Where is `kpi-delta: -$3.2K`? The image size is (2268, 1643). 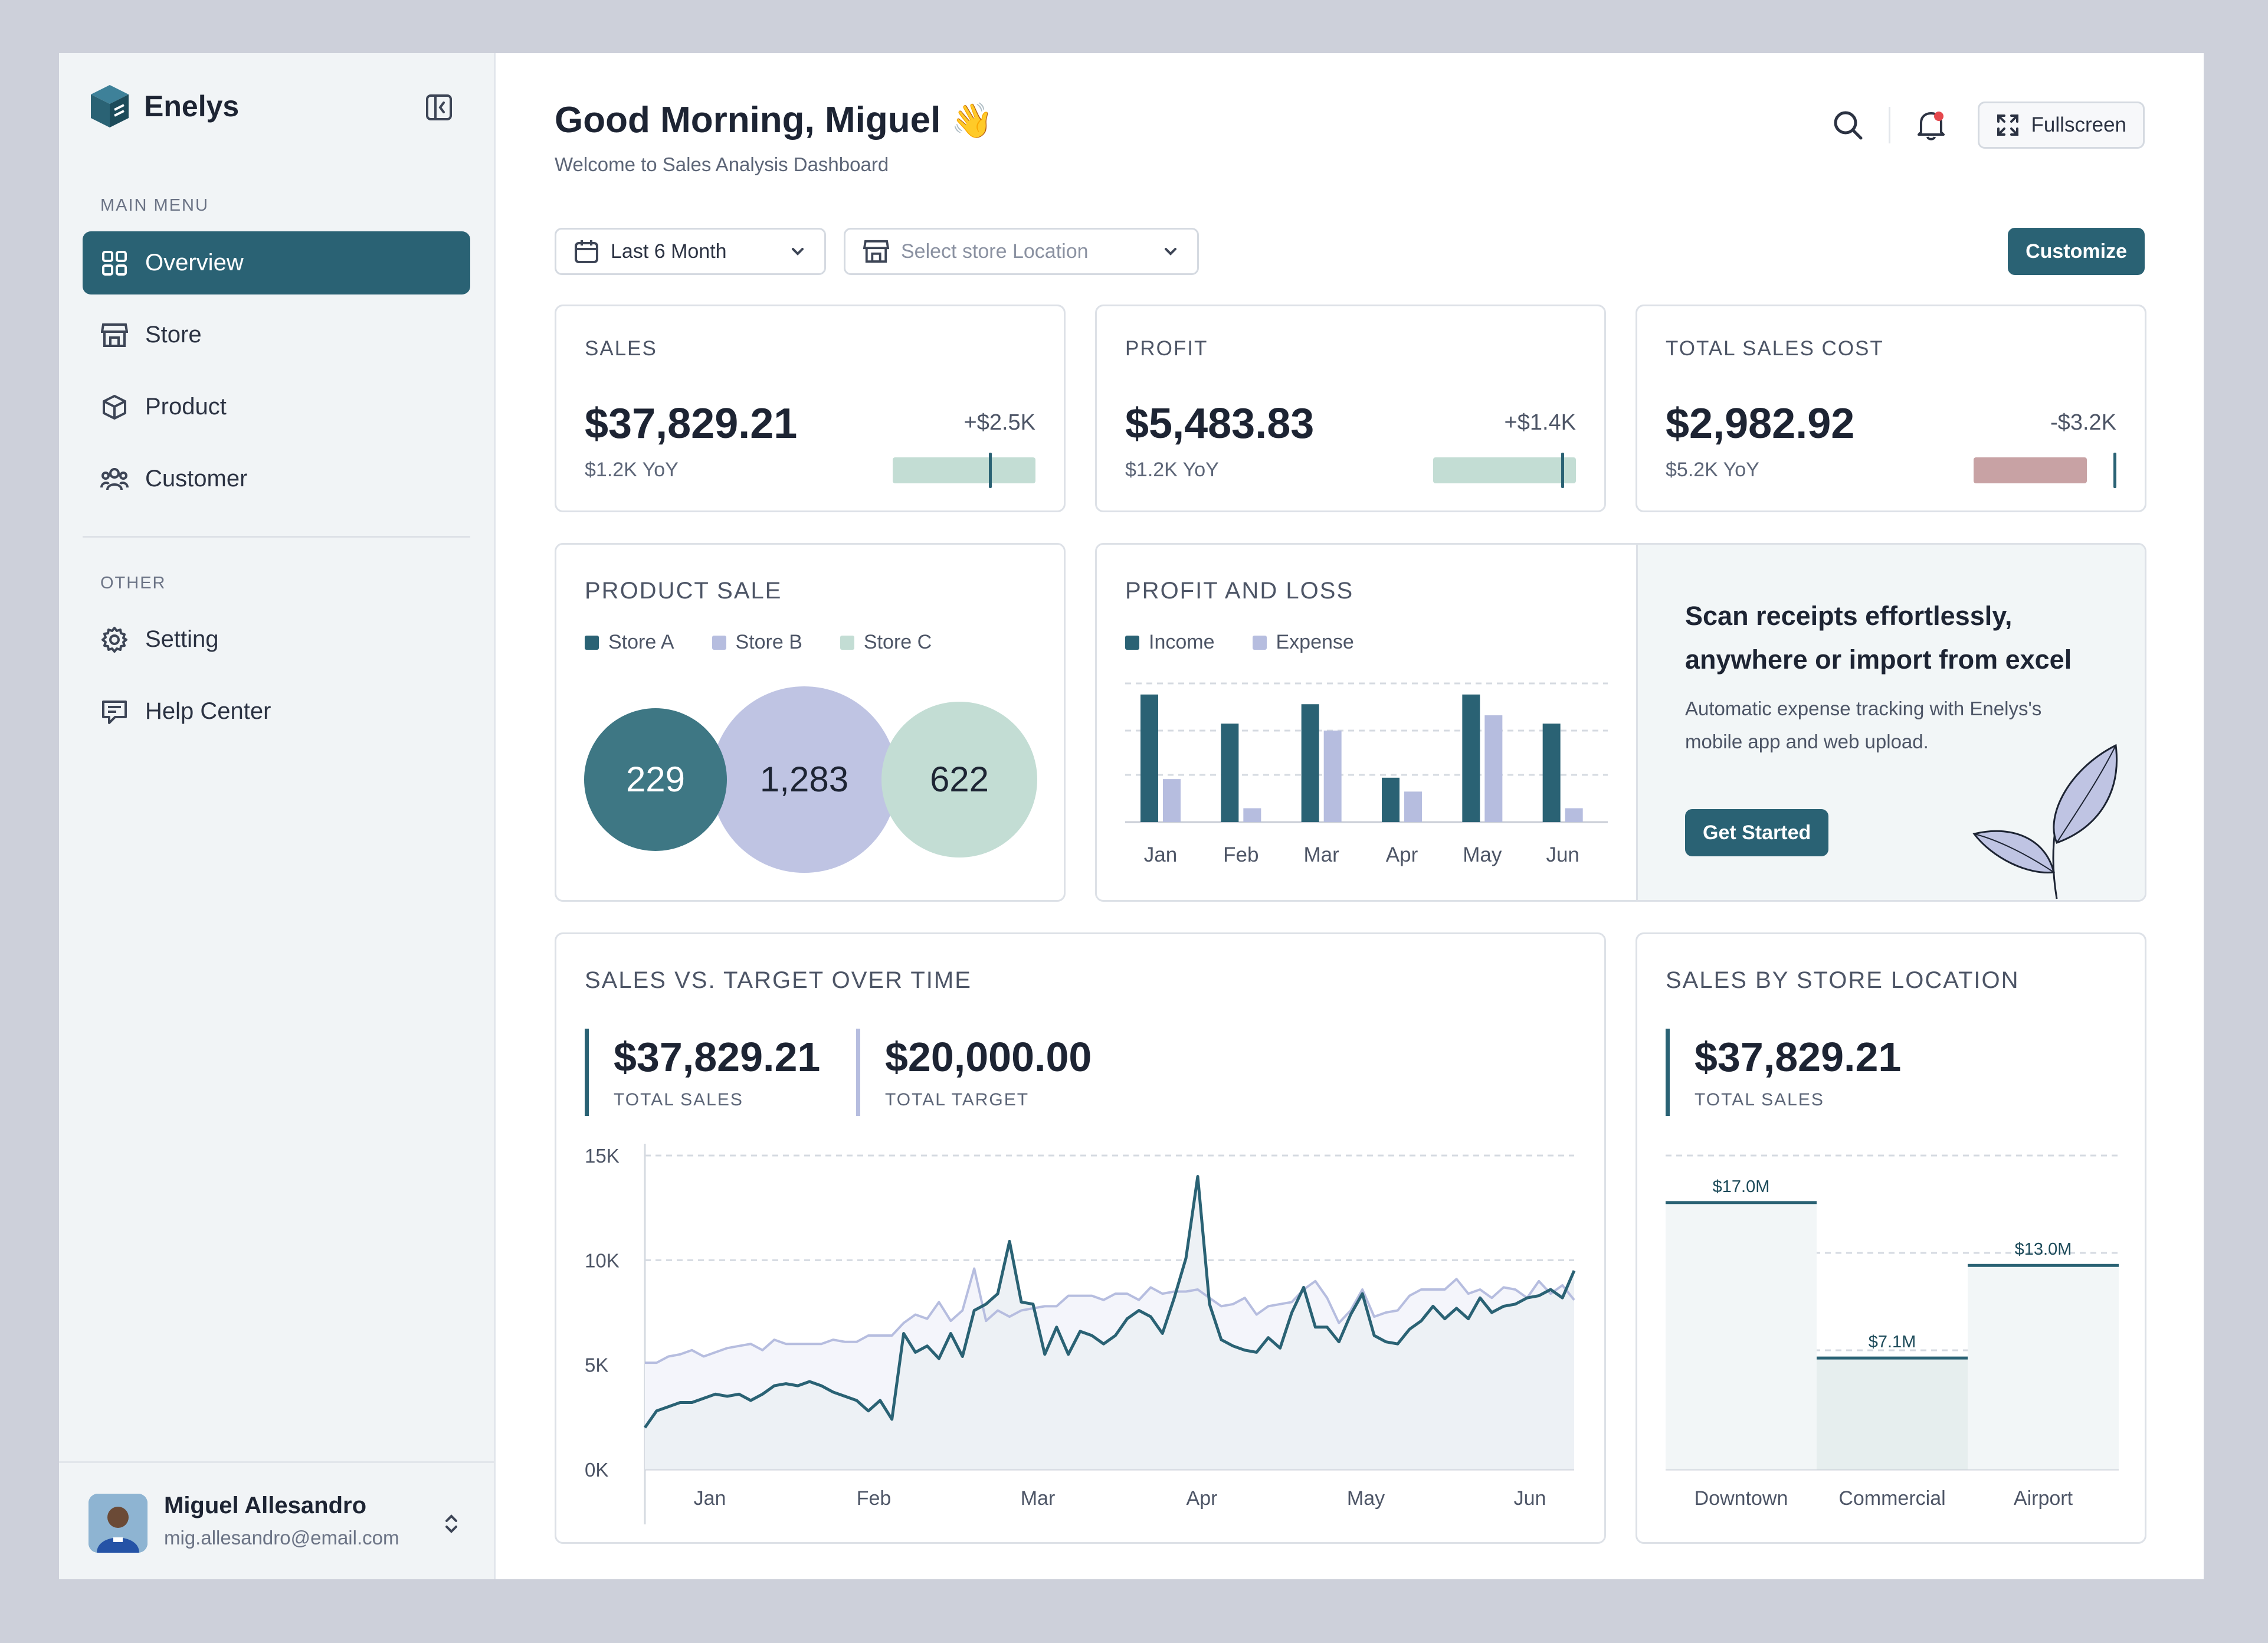
kpi-delta: -$3.2K is located at coordinates (2083, 422).